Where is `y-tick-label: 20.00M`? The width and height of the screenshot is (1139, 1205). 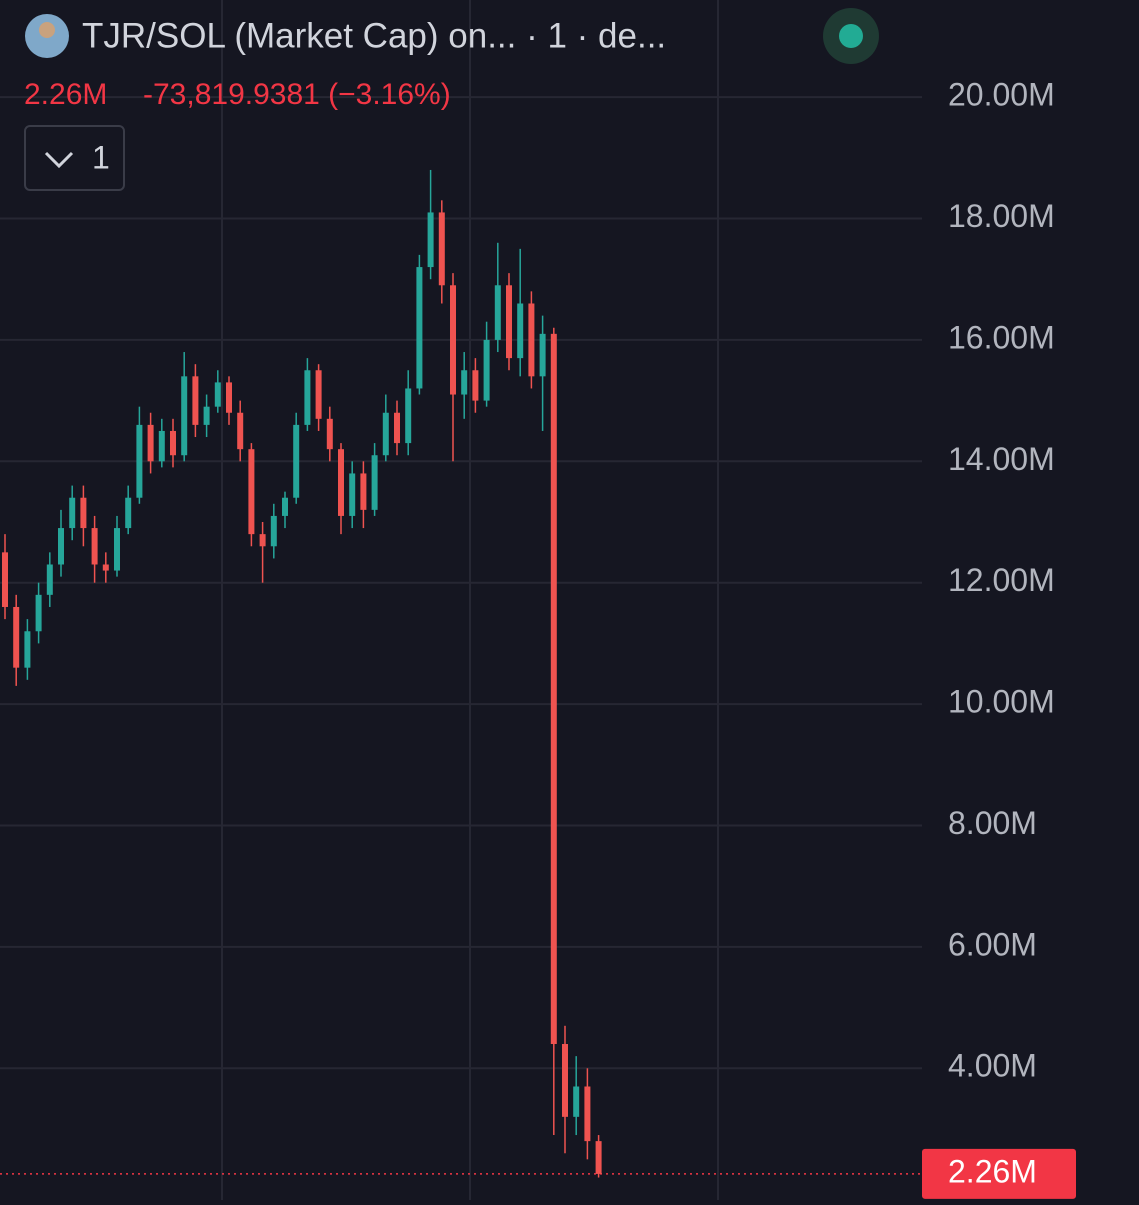
y-tick-label: 20.00M is located at coordinates (1001, 95).